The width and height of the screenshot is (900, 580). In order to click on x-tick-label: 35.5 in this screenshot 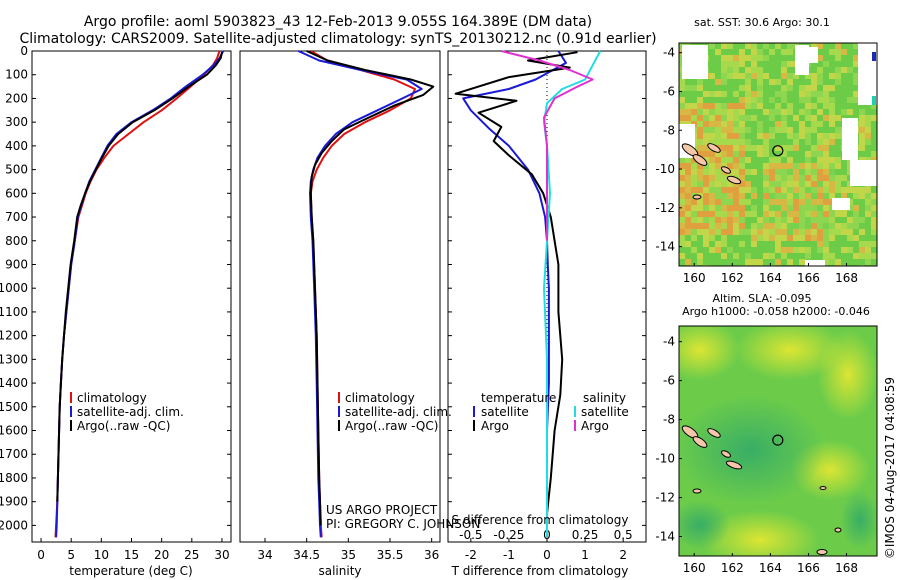, I will do `click(390, 555)`.